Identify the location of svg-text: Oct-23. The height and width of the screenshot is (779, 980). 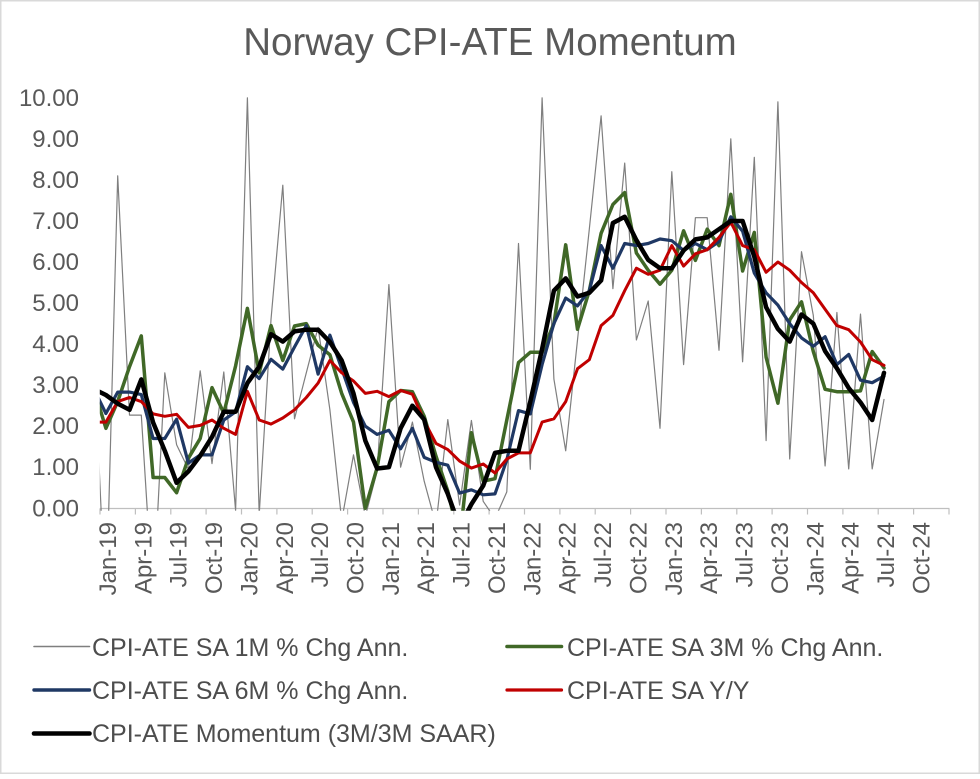
(780, 558).